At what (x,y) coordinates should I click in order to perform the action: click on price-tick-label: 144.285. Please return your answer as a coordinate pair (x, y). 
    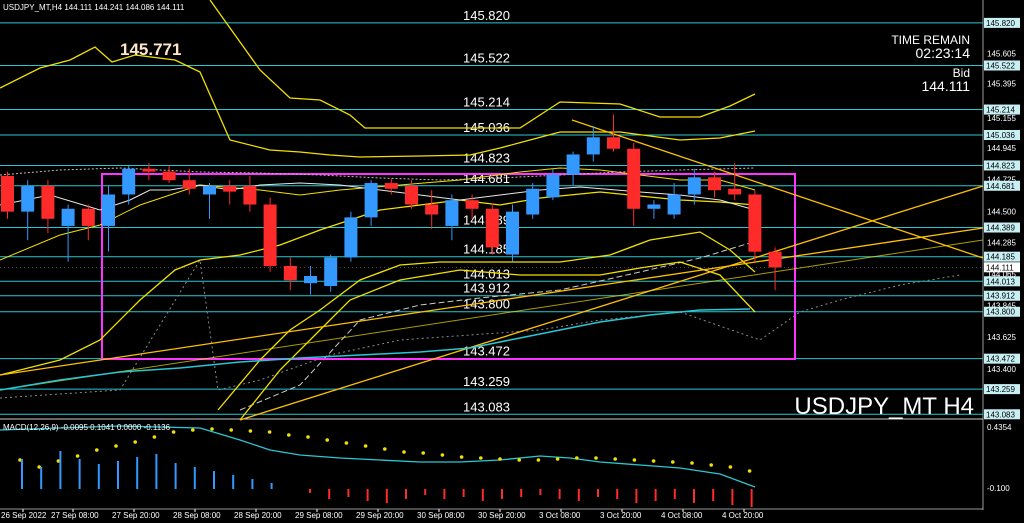
    Looking at the image, I should click on (1001, 242).